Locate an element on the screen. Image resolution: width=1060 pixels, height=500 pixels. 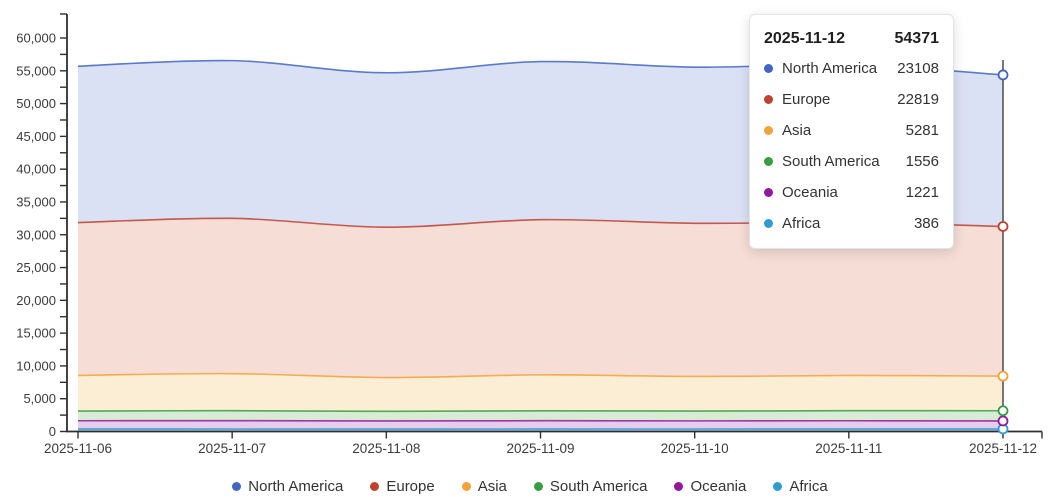
tooltip-series-value: 5281 is located at coordinates (922, 130).